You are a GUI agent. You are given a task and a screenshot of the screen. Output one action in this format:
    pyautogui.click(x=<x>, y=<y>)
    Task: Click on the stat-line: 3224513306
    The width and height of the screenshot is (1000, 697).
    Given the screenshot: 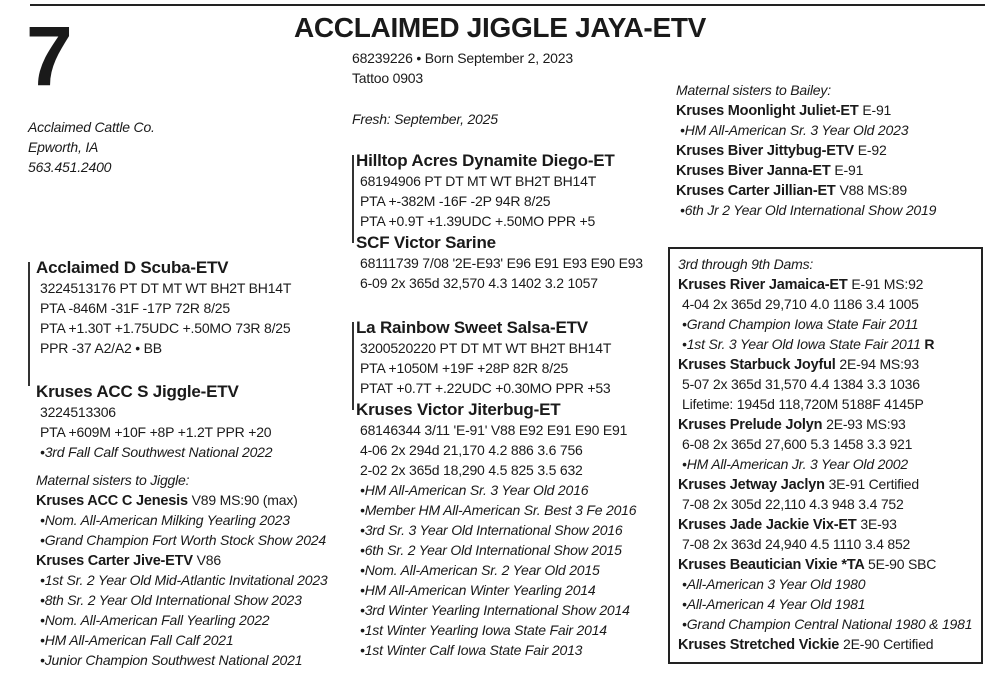 What is the action you would take?
    pyautogui.click(x=154, y=412)
    